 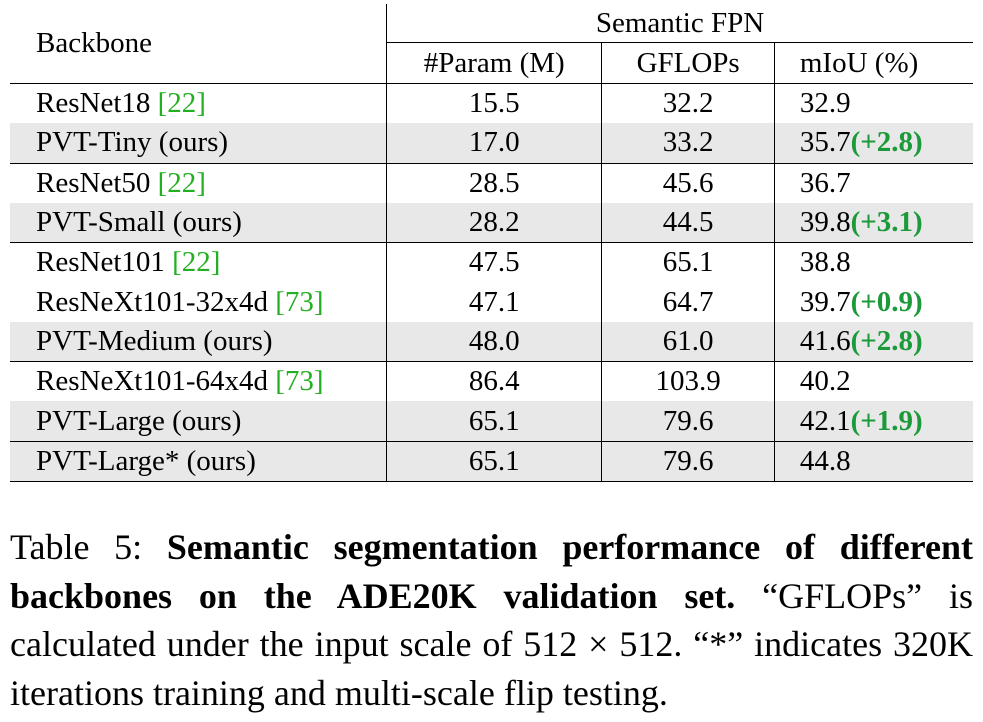 I want to click on cell-backbone: PVT-Small (ours), so click(x=198, y=222).